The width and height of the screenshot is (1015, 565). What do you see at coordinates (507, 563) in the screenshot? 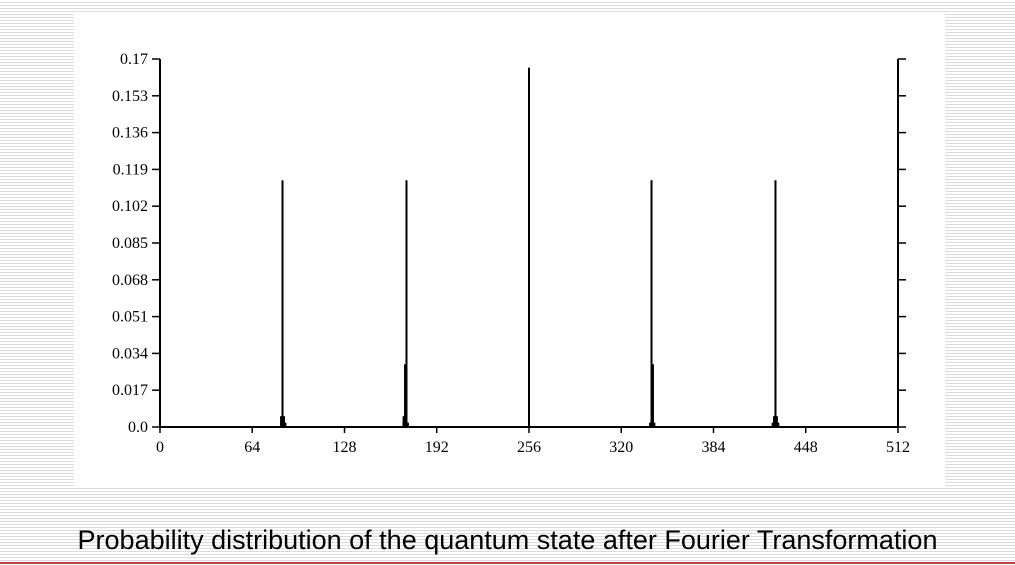
I see `bottom-rule` at bounding box center [507, 563].